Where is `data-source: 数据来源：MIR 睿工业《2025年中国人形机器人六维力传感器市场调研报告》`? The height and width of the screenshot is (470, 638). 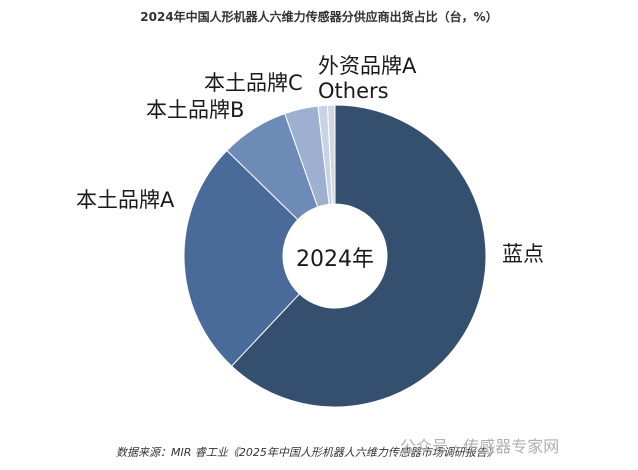
data-source: 数据来源：MIR 睿工业《2025年中国人形机器人六维力传感器市场调研报告》 is located at coordinates (307, 452).